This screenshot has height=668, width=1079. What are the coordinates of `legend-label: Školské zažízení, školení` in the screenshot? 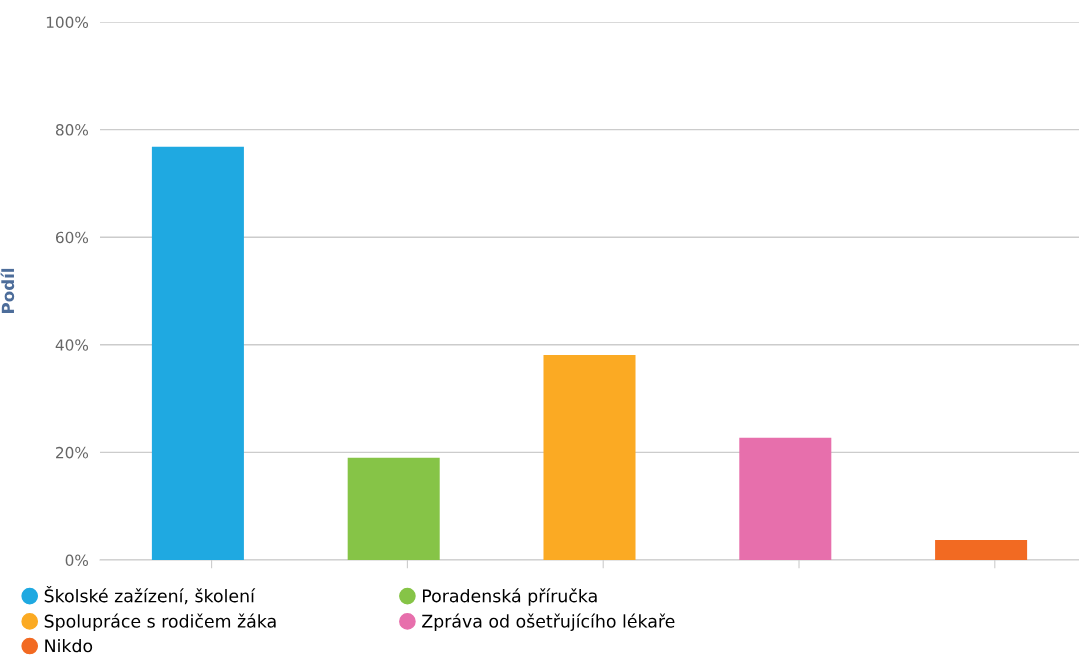 It's located at (150, 595).